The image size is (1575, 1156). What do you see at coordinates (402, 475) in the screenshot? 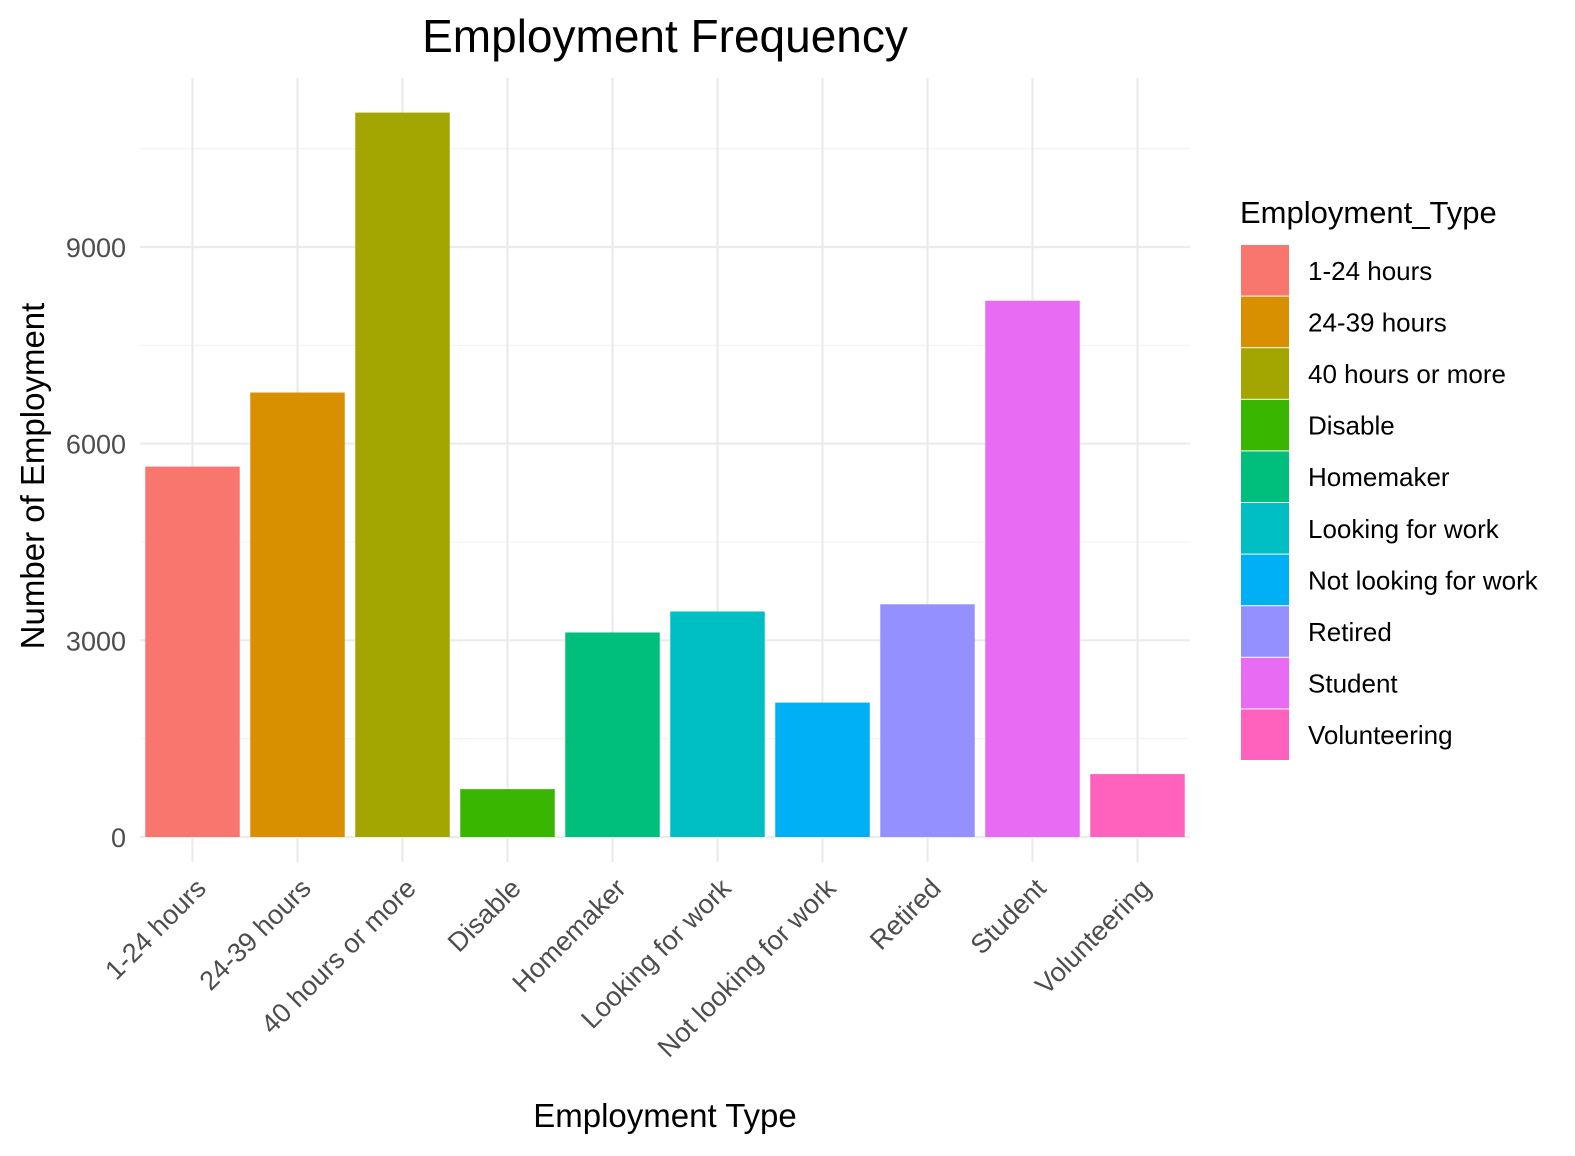
I see `bar-40-hours-or-more` at bounding box center [402, 475].